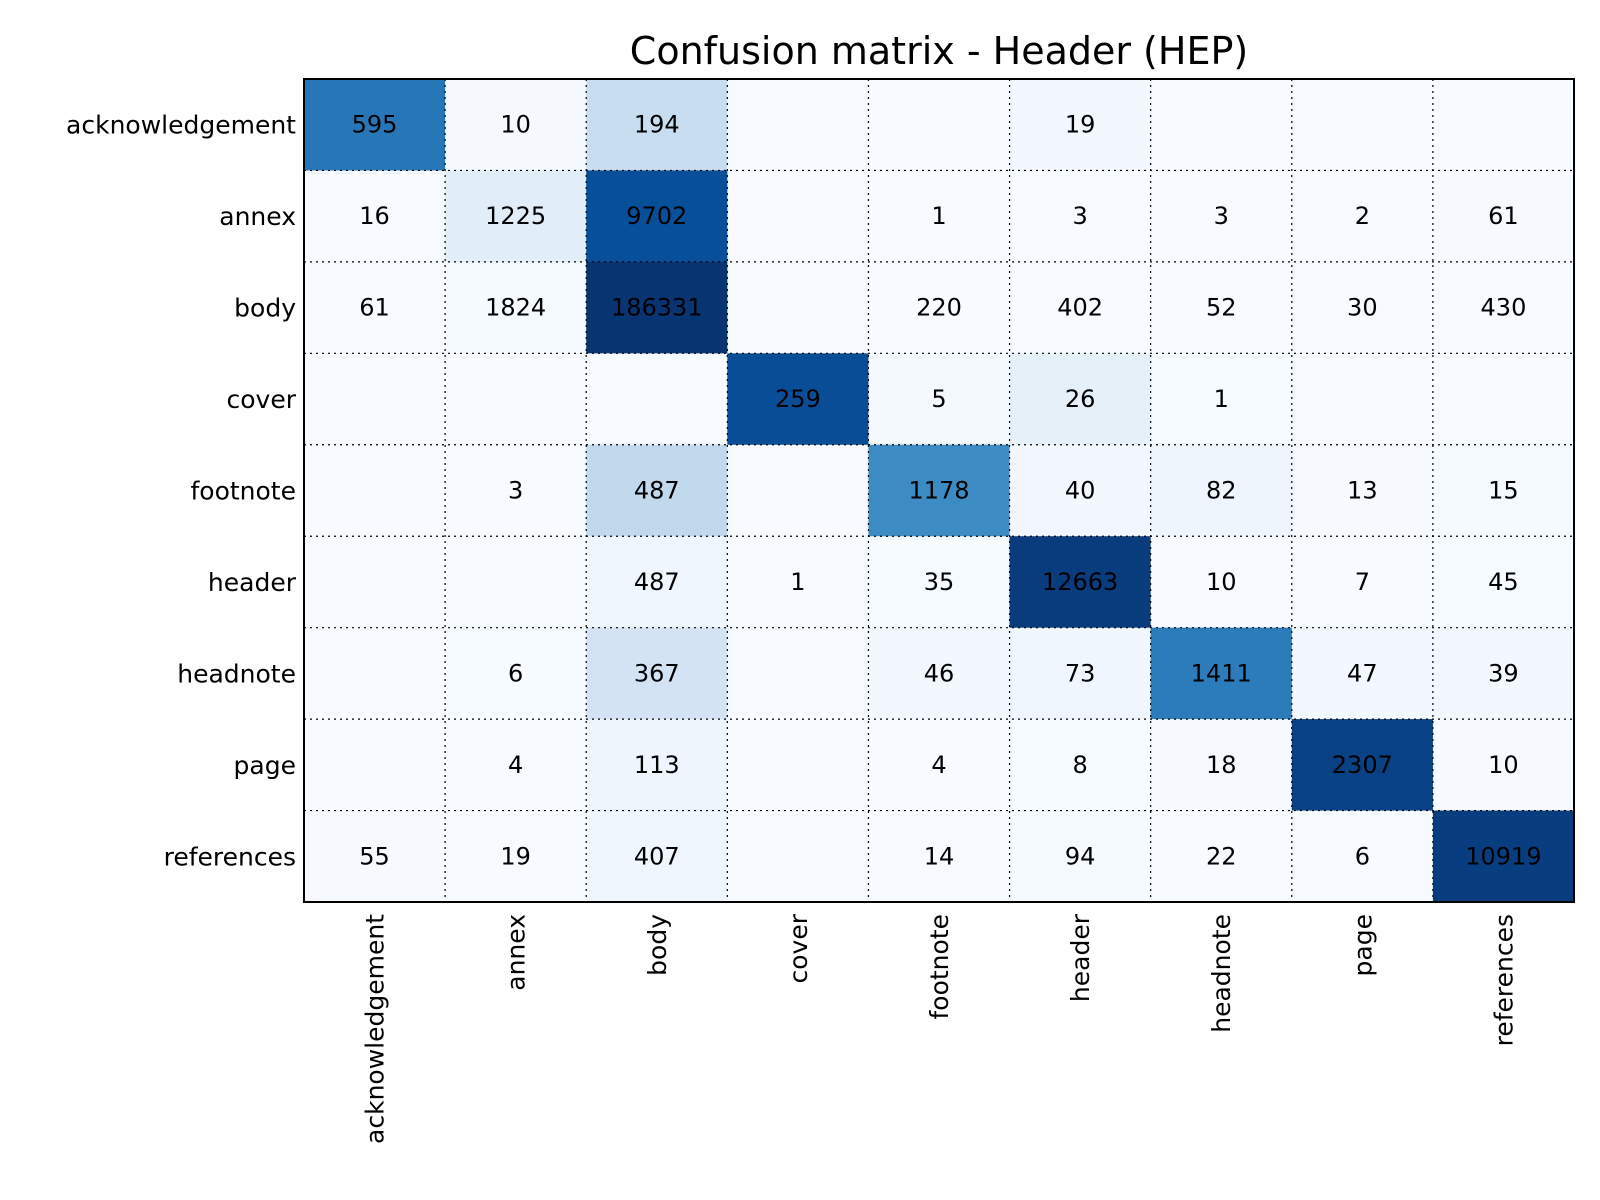  Describe the element at coordinates (1221, 973) in the screenshot. I see `x-tick-label: headnote` at that location.